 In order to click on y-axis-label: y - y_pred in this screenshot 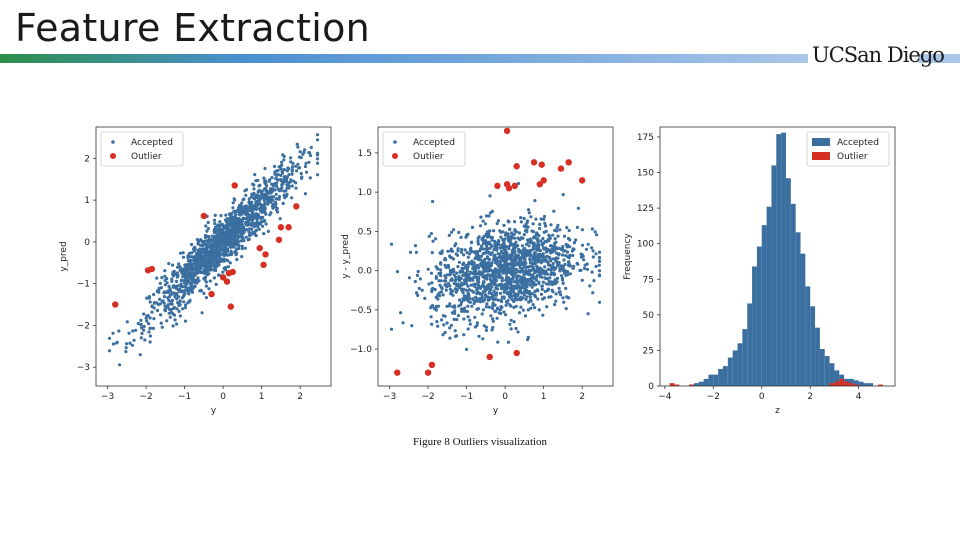, I will do `click(346, 256)`.